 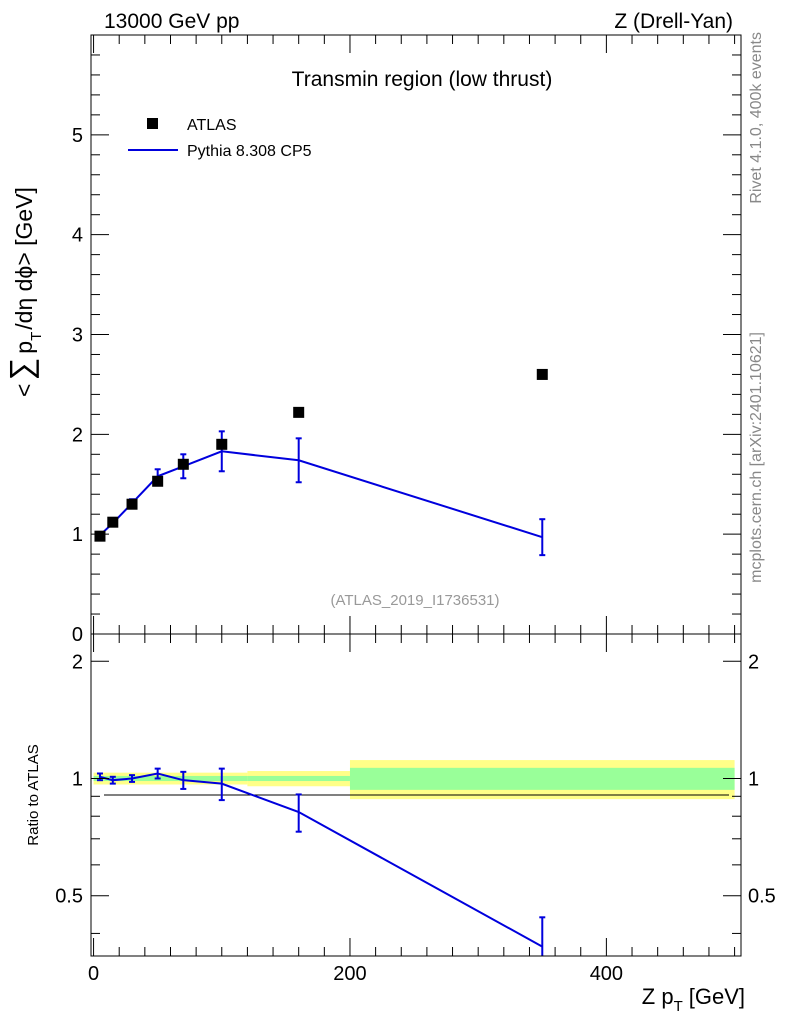 What do you see at coordinates (249, 151) in the screenshot?
I see `legend-mc-label: Pythia 8.308 CP5` at bounding box center [249, 151].